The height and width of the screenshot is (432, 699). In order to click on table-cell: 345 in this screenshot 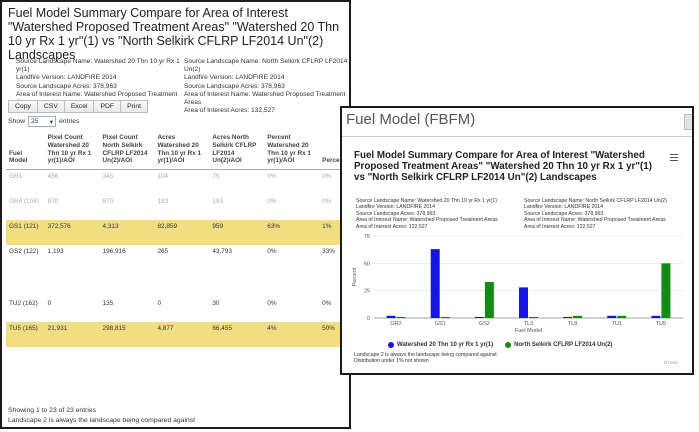, I will do `click(108, 177)`.